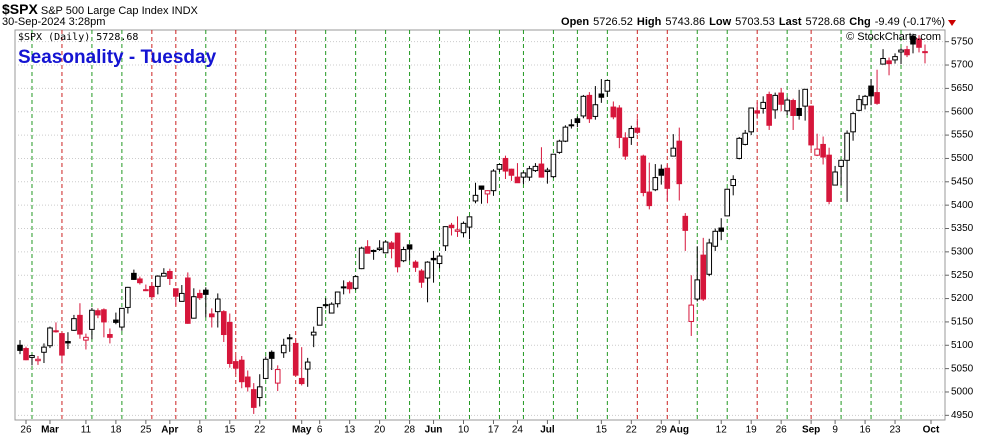 Image resolution: width=990 pixels, height=438 pixels. What do you see at coordinates (54, 22) in the screenshot?
I see `timestamp: 30-Sep-2024 3:28pm` at bounding box center [54, 22].